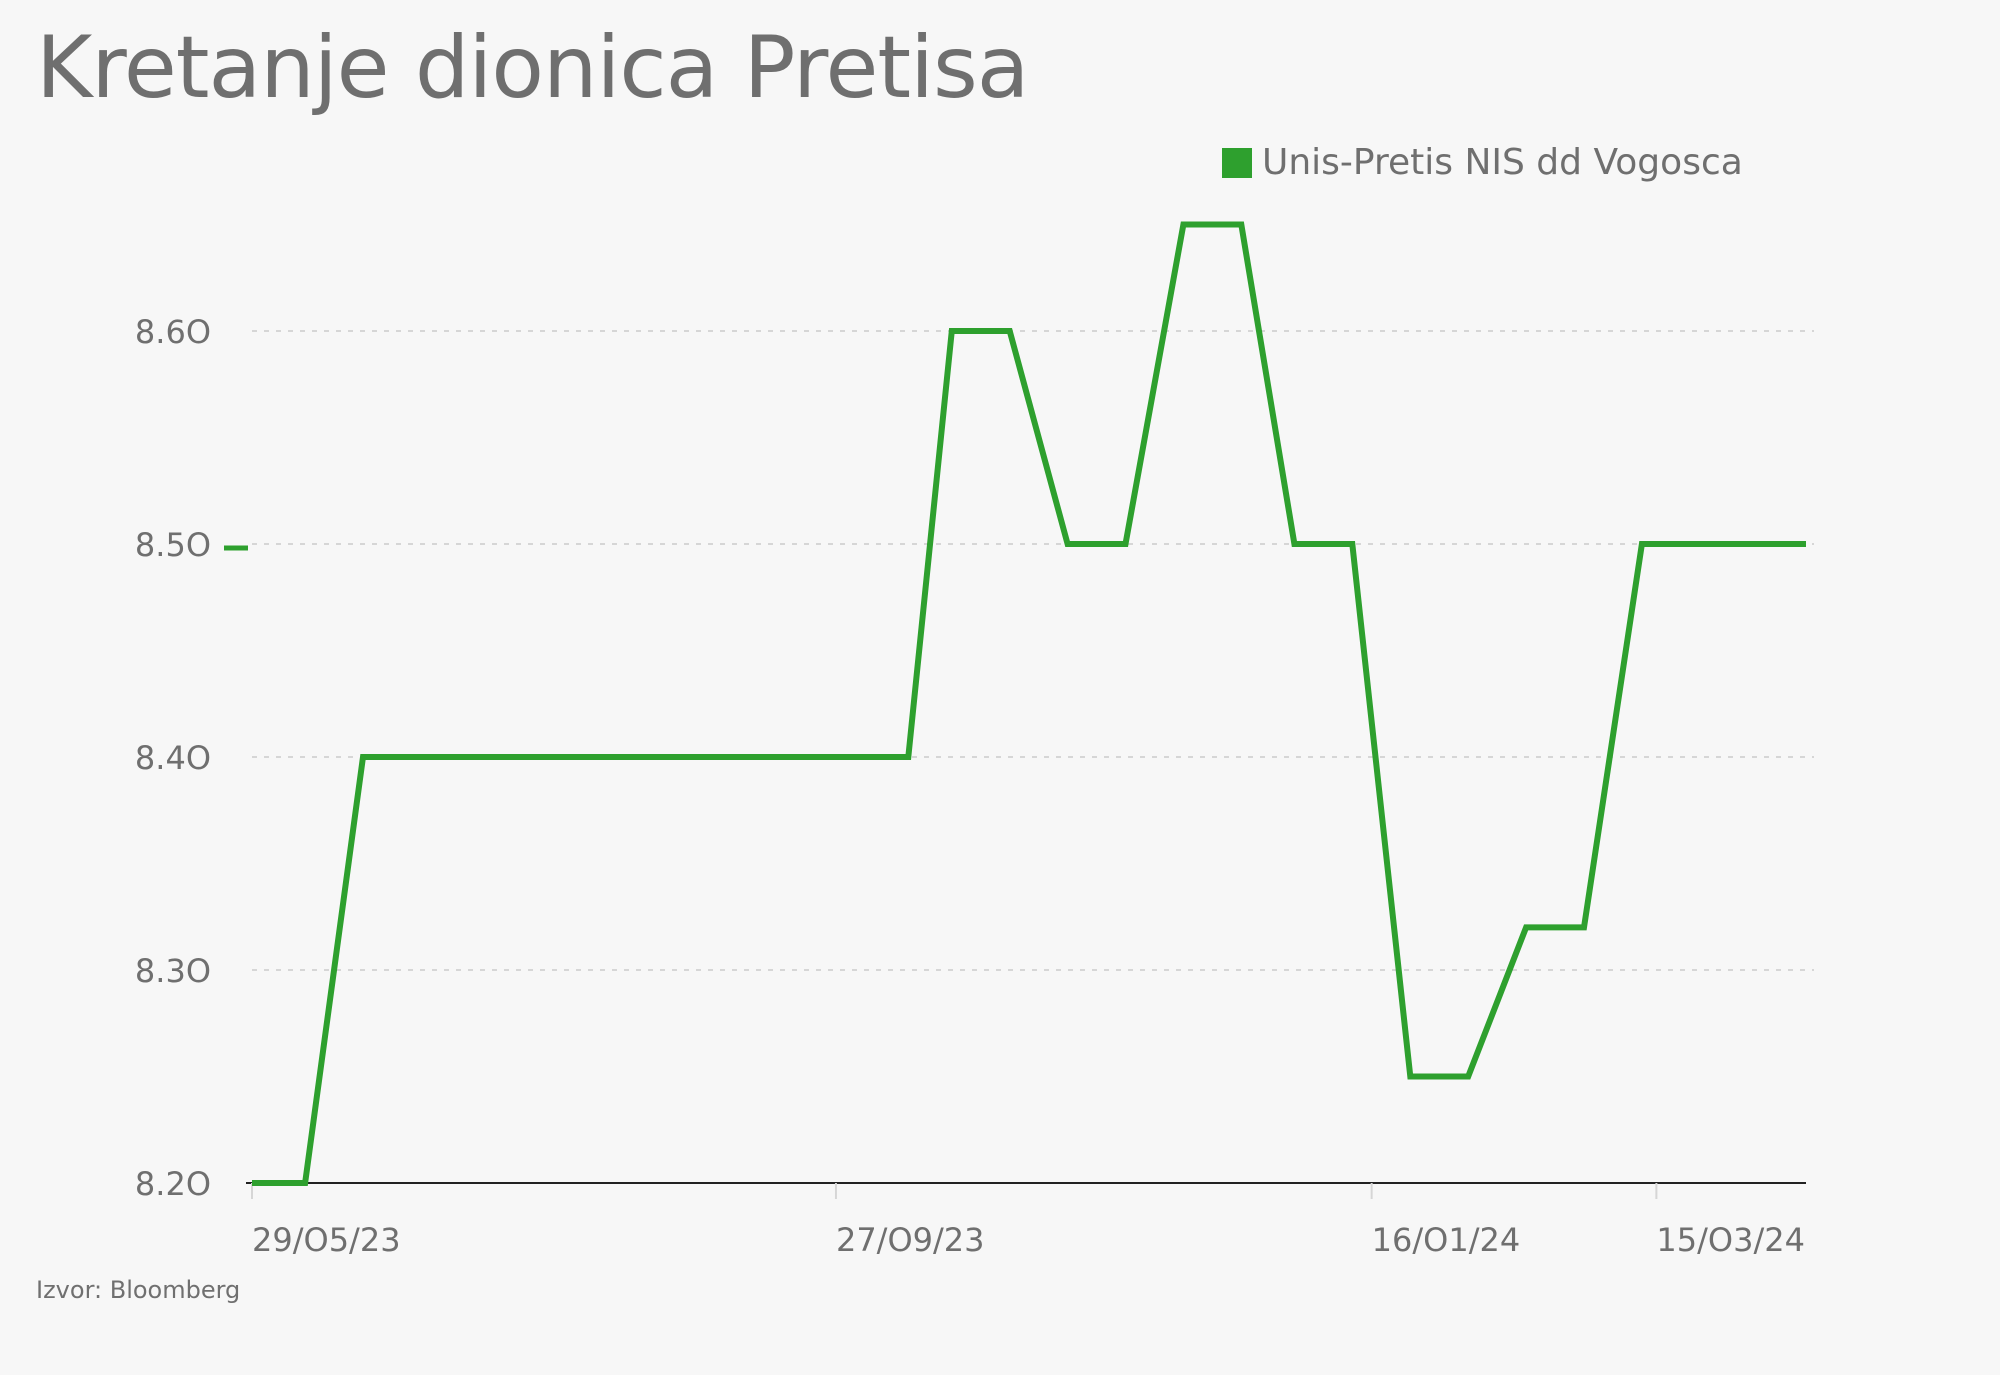 This screenshot has width=2000, height=1375. Describe the element at coordinates (1026, 1220) in the screenshot. I see `x-axis: 29/O5/23 27/O9/23 16/O1/24 15/O3/24` at that location.